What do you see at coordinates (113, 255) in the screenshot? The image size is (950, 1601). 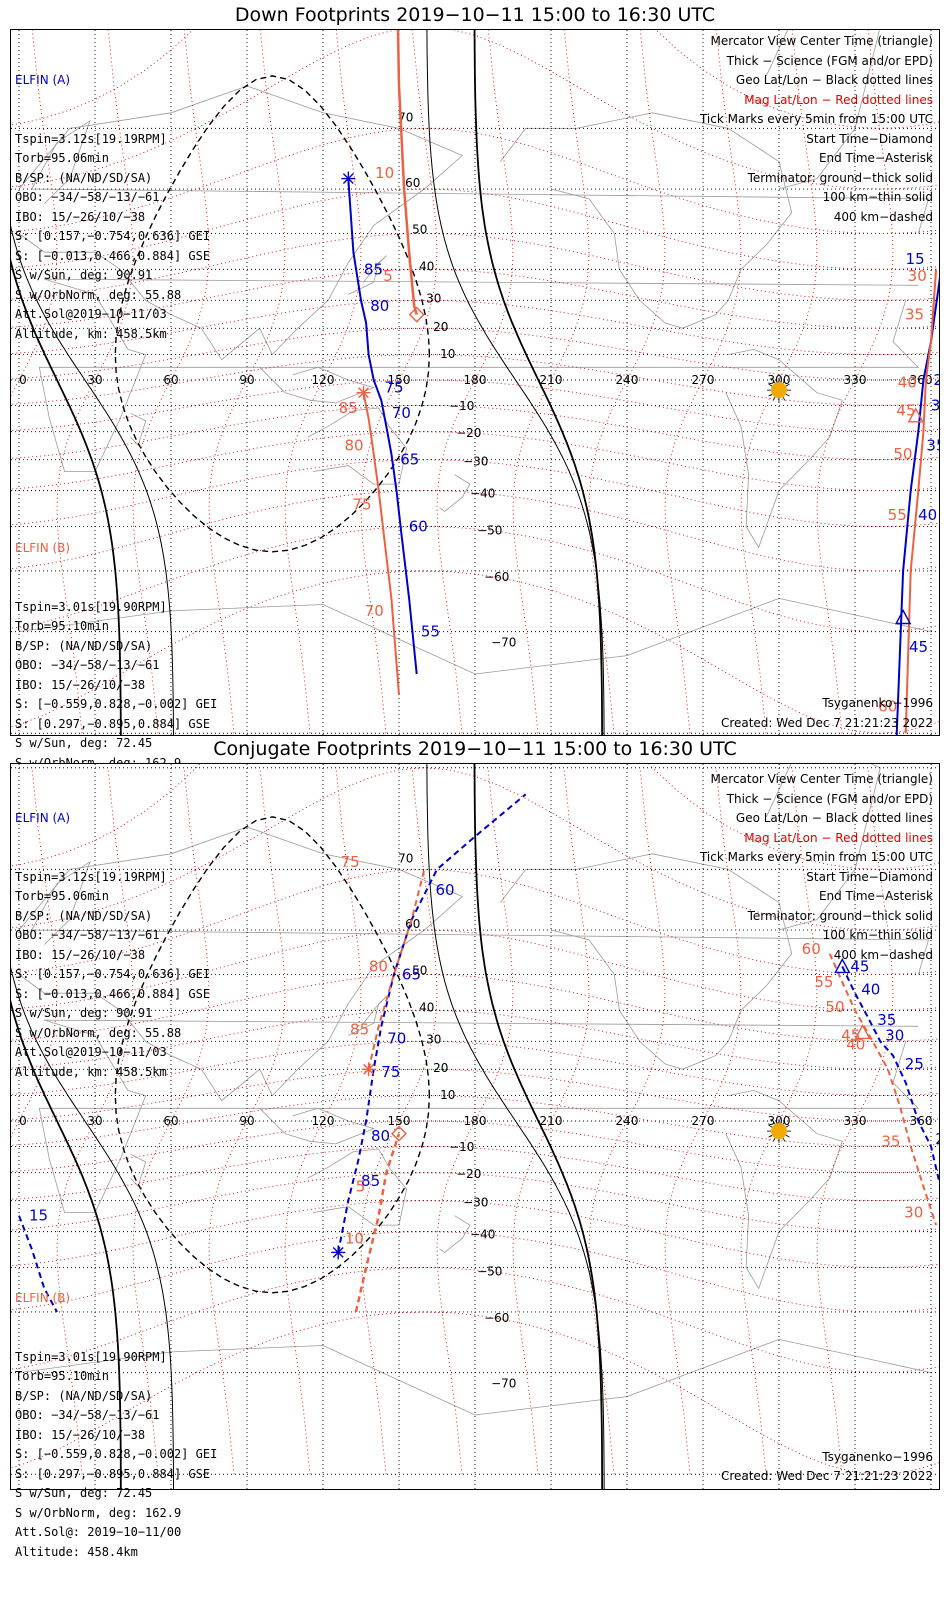 I see `info-line: S: [−0.013,0.466,0.884] GSE` at bounding box center [113, 255].